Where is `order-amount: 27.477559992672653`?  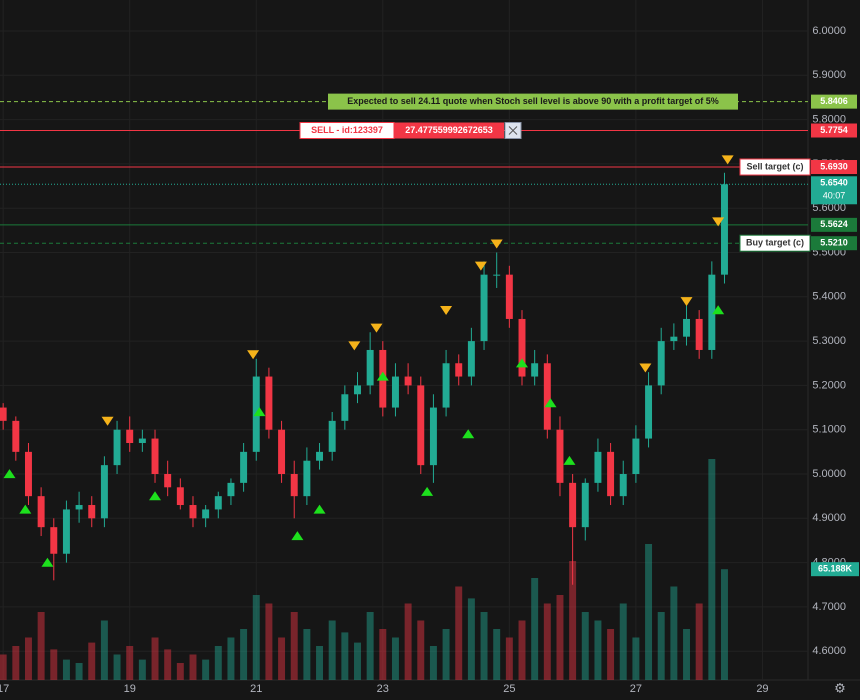
order-amount: 27.477559992672653 is located at coordinates (449, 130).